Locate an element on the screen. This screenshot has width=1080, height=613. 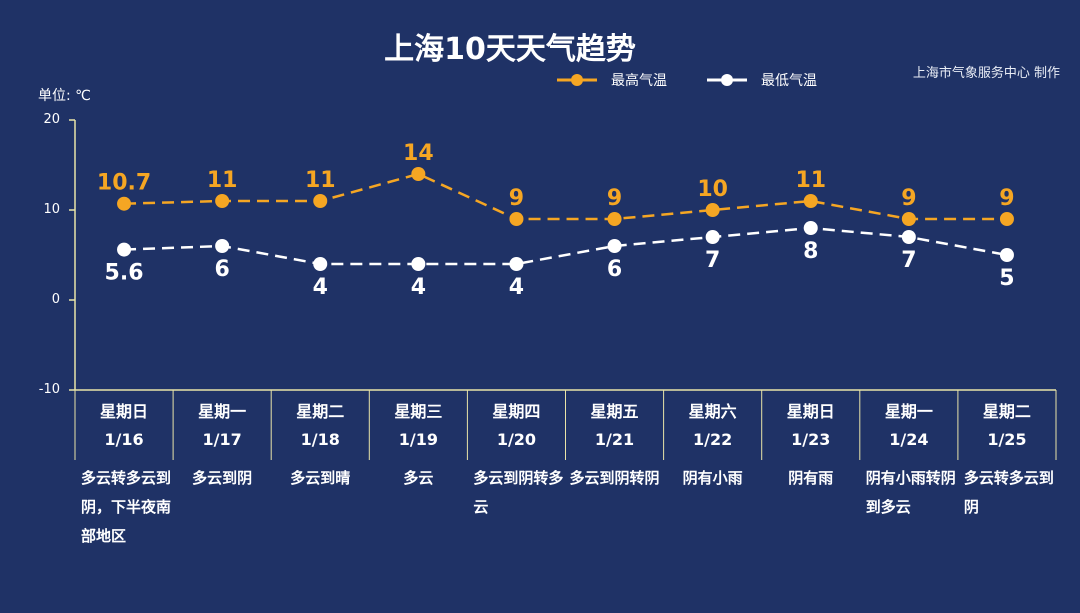
date-label: 1/24 is located at coordinates (909, 439).